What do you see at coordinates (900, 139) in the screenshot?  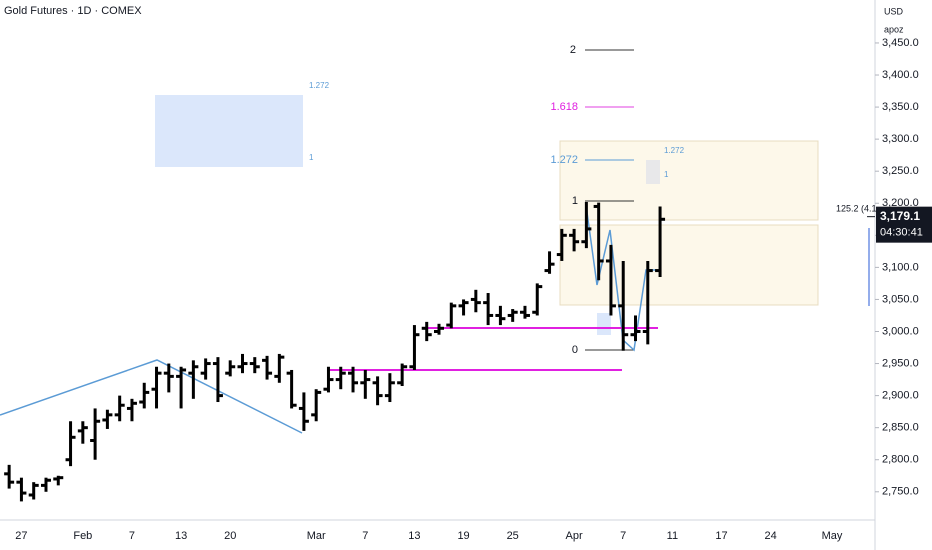 I see `y-tick-label: 3,300.0` at bounding box center [900, 139].